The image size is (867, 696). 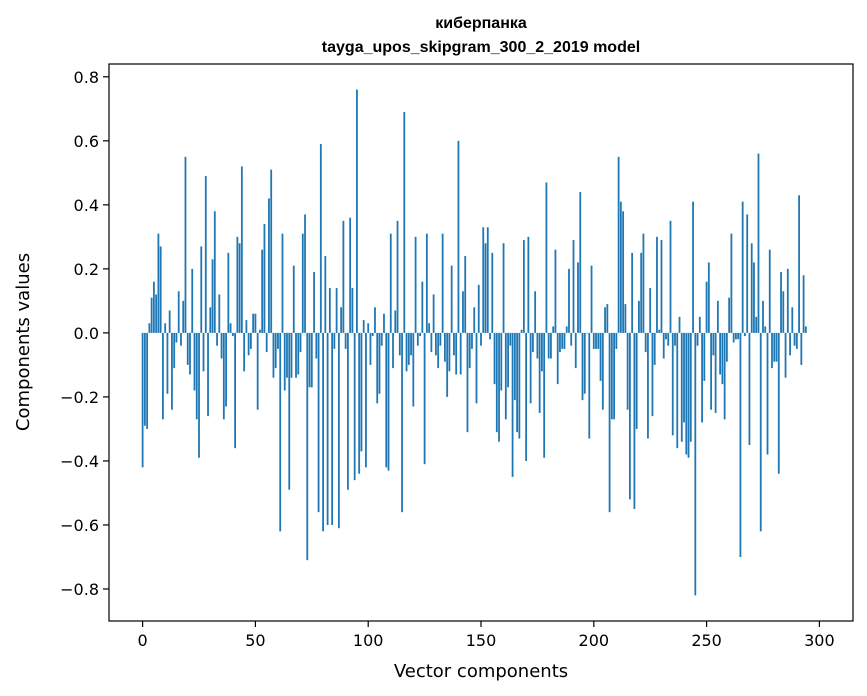 What do you see at coordinates (368, 640) in the screenshot?
I see `x-tick-label: 100` at bounding box center [368, 640].